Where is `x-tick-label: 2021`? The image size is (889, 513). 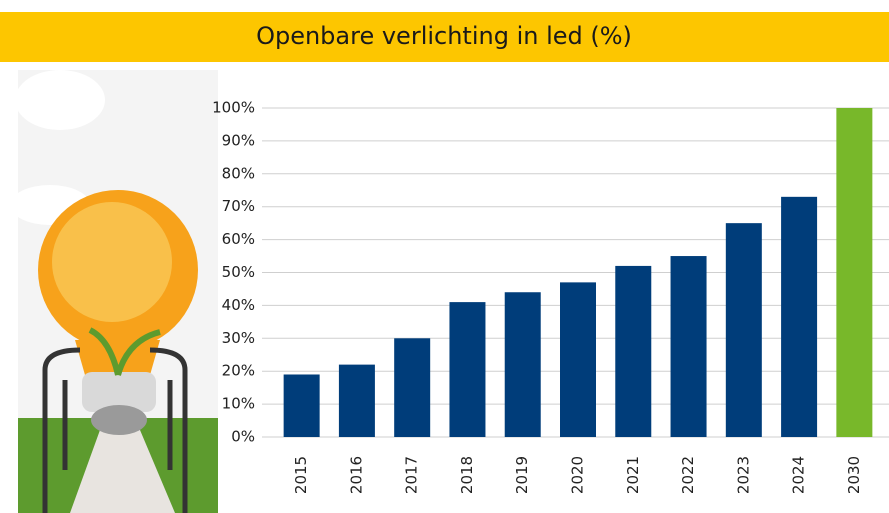
x-tick-label: 2021 is located at coordinates (633, 475).